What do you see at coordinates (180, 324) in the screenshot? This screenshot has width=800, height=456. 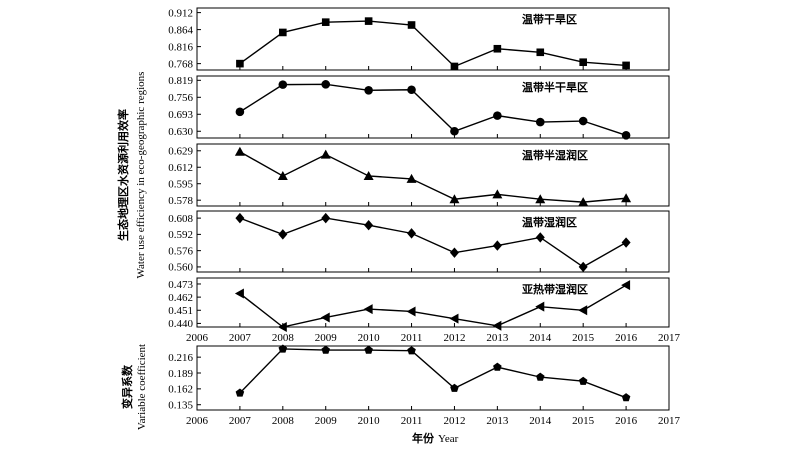 I see `y-tick-label: 0.440` at bounding box center [180, 324].